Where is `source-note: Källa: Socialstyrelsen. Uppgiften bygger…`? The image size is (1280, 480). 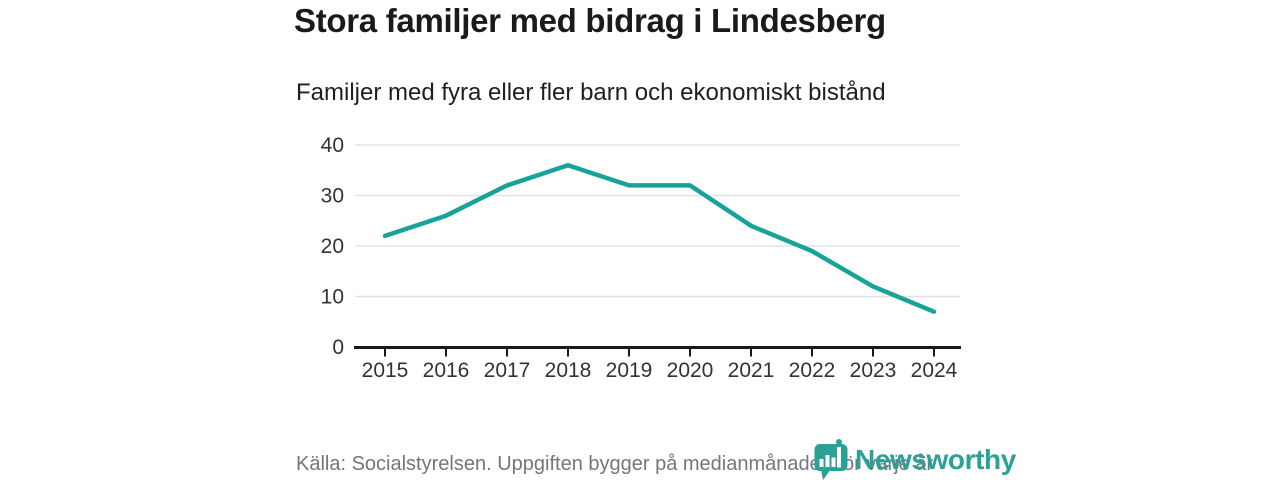 source-note: Källa: Socialstyrelsen. Uppgiften bygger… is located at coordinates (615, 464).